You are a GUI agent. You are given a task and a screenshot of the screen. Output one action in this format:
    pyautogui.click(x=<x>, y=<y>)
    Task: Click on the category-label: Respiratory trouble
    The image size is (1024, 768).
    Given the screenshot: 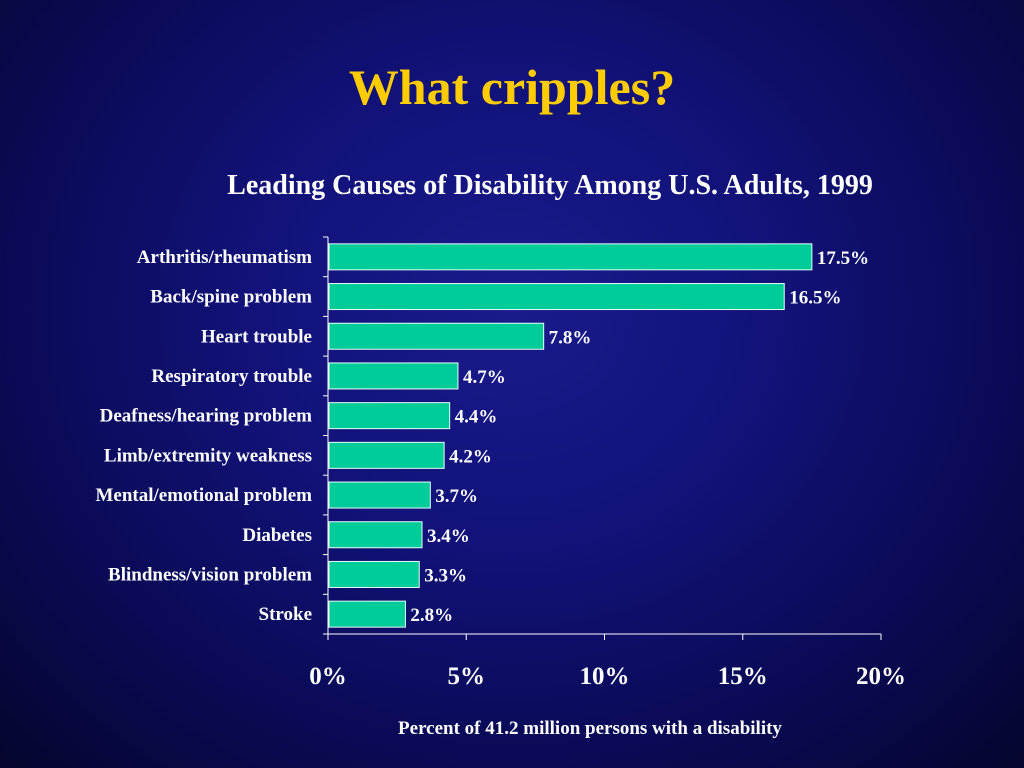 What is the action you would take?
    pyautogui.click(x=231, y=376)
    